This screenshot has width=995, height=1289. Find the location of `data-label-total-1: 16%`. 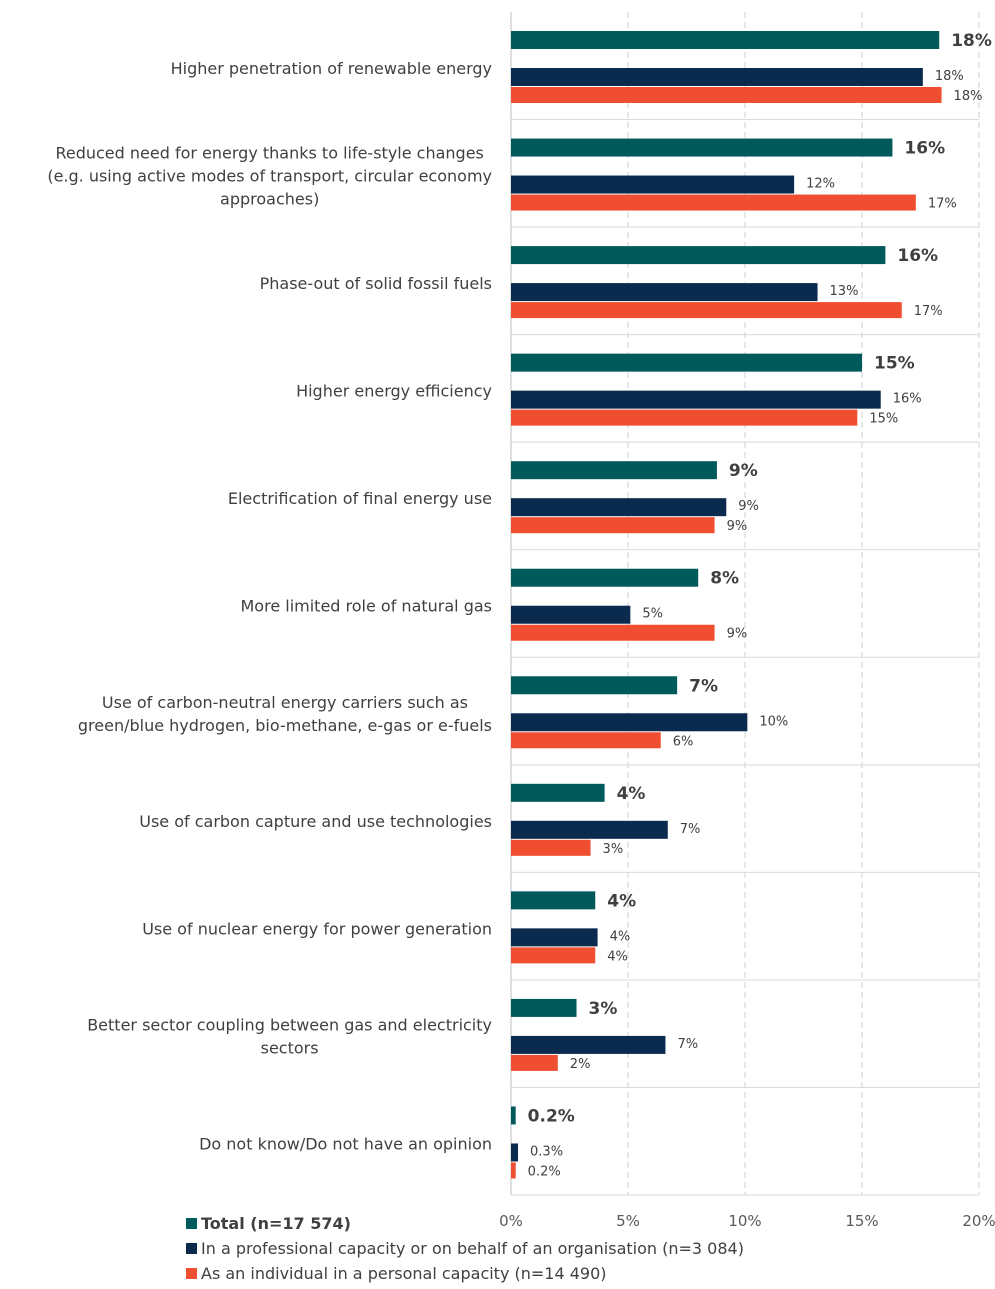

data-label-total-1: 16% is located at coordinates (924, 149).